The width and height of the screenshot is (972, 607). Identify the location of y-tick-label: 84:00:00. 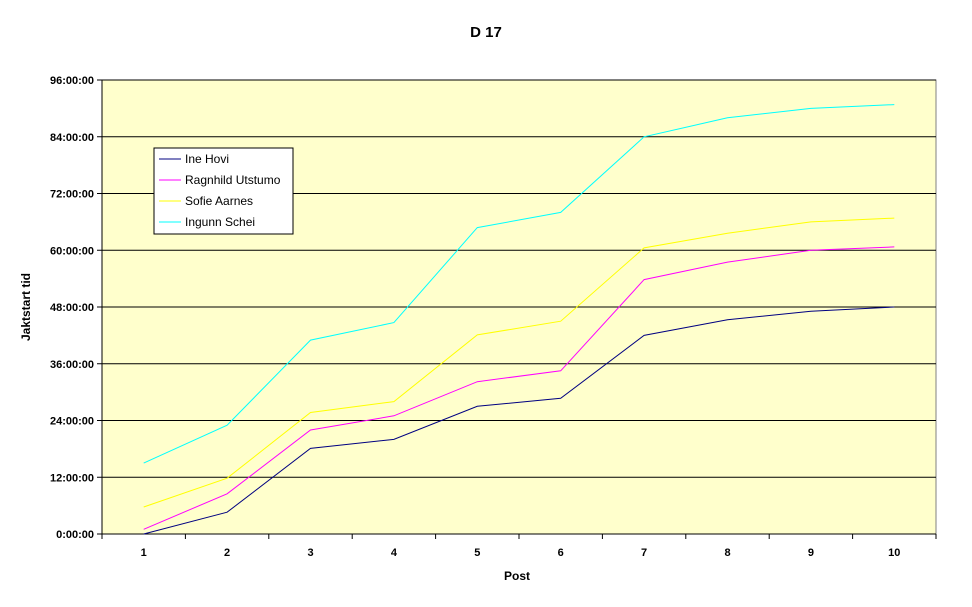
(72, 138).